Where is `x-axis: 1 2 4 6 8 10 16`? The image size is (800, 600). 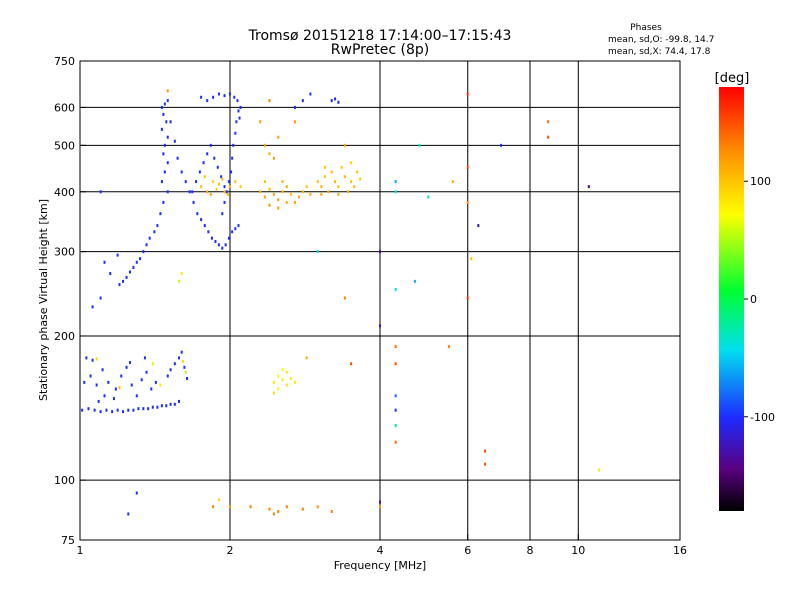 x-axis: 1 2 4 6 8 10 16 is located at coordinates (382, 545).